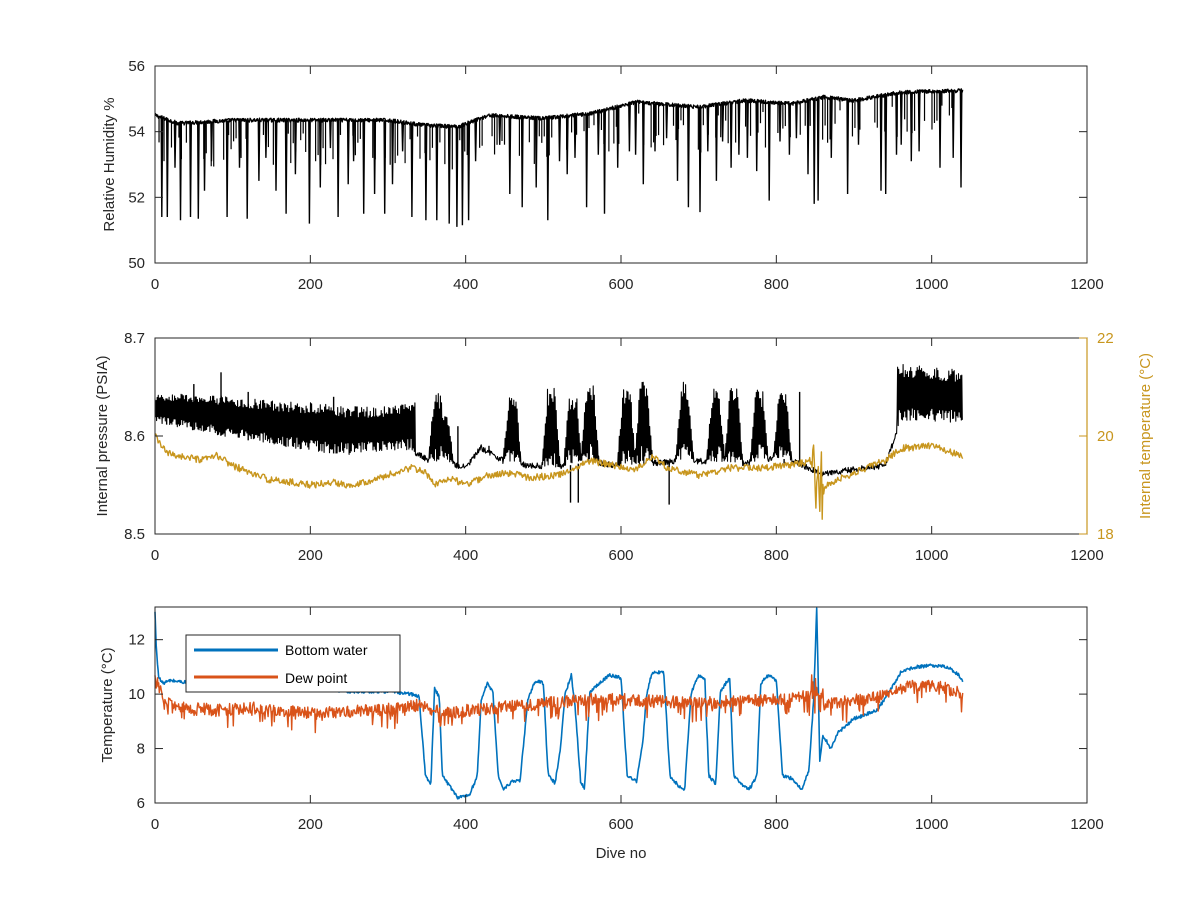  What do you see at coordinates (136, 694) in the screenshot?
I see `temperature-y-tick-label: 10` at bounding box center [136, 694].